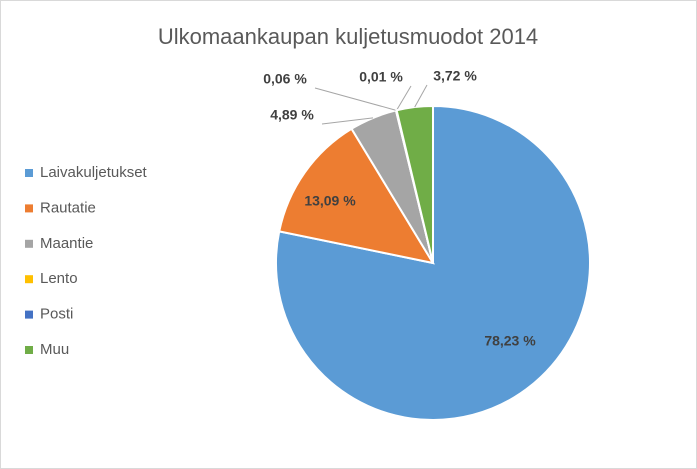 This screenshot has width=697, height=469. What do you see at coordinates (285, 79) in the screenshot?
I see `data-label: 0,06 %` at bounding box center [285, 79].